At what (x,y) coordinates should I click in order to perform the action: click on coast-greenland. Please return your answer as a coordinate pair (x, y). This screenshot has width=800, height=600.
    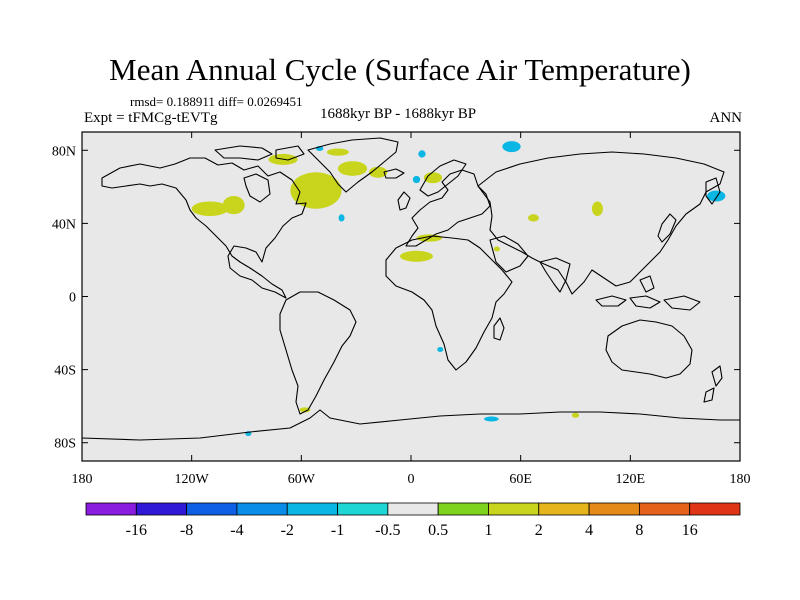
    Looking at the image, I should click on (353, 165).